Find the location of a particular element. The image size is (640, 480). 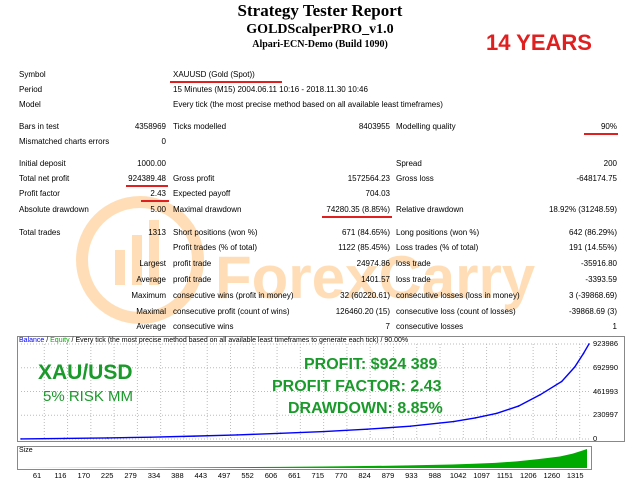

profit-factor-underline is located at coordinates (155, 201).